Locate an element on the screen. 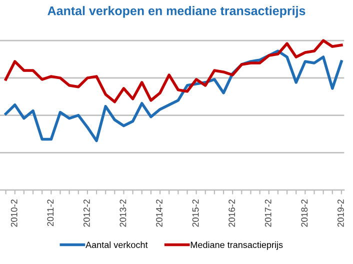 The width and height of the screenshot is (353, 264). x-tick-label: 2019-2 is located at coordinates (340, 213).